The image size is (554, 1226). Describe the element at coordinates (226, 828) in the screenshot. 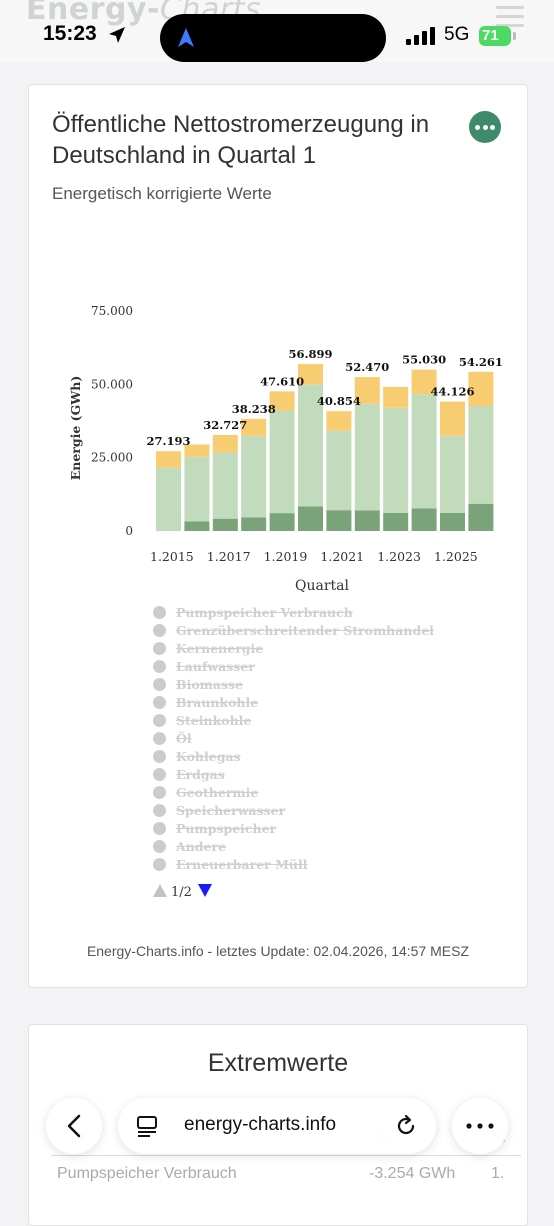

I see `legend-label: Pumpspeicher` at that location.